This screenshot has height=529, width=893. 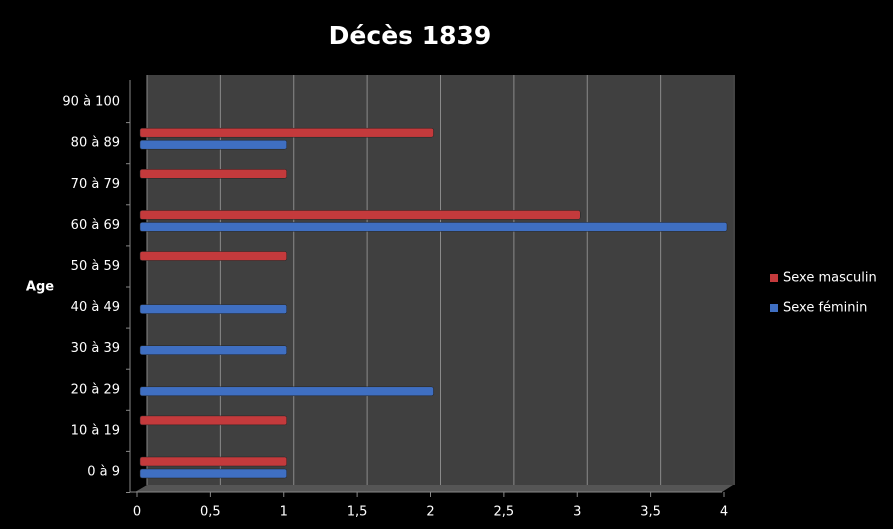 I want to click on chart-title: Décès 1839, so click(x=410, y=35).